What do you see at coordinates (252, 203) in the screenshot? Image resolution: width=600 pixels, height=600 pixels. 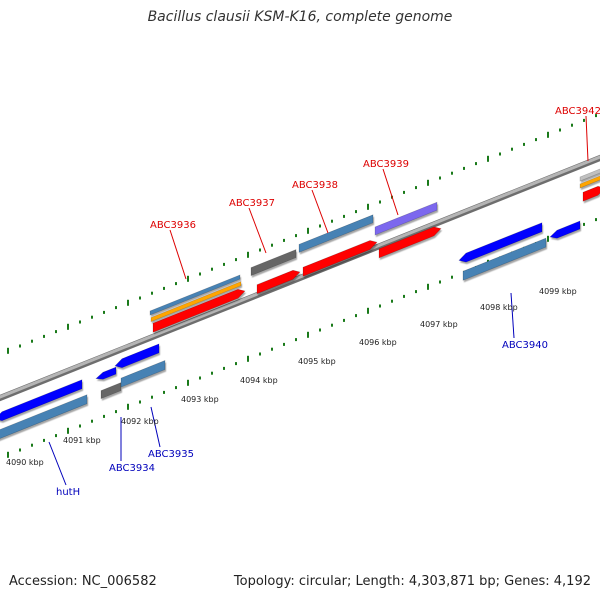 I see `gene-label-forward: ABC3937` at bounding box center [252, 203].